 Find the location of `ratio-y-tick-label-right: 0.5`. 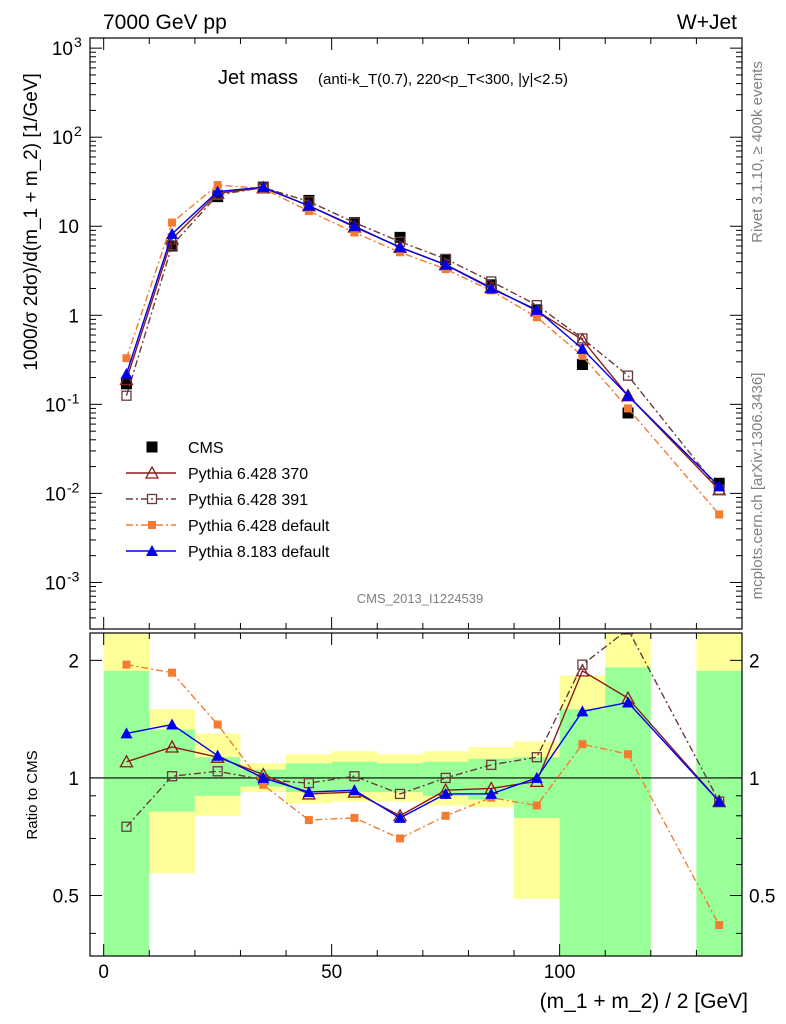

ratio-y-tick-label-right: 0.5 is located at coordinates (762, 897).